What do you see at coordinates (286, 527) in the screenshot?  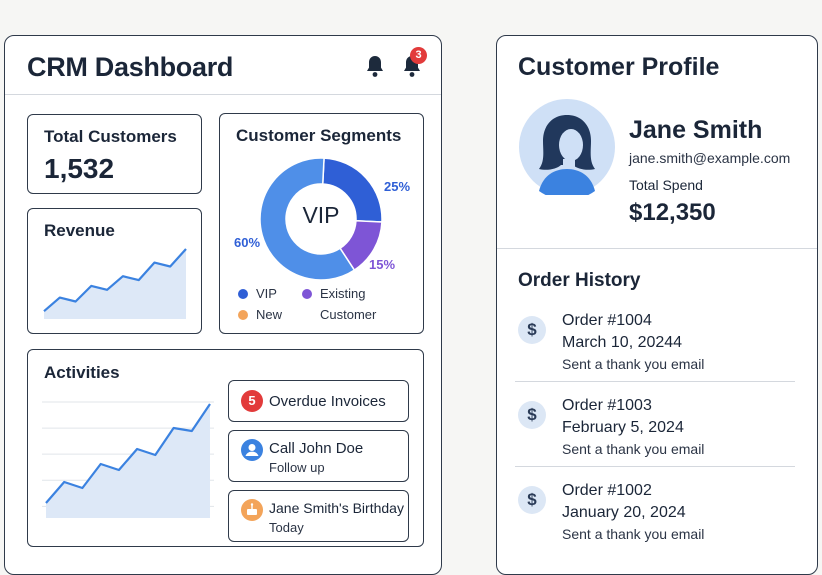 I see `activity-subtitle: Today` at bounding box center [286, 527].